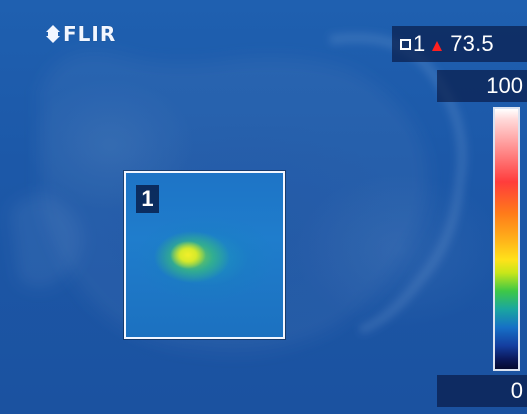  Describe the element at coordinates (147, 199) in the screenshot. I see `measurement-box-label: 1` at that location.